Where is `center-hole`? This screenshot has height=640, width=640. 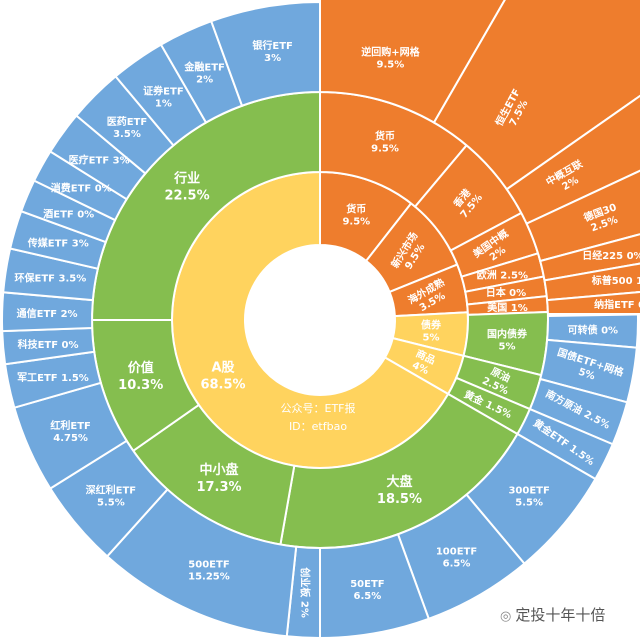 center-hole is located at coordinates (320, 320).